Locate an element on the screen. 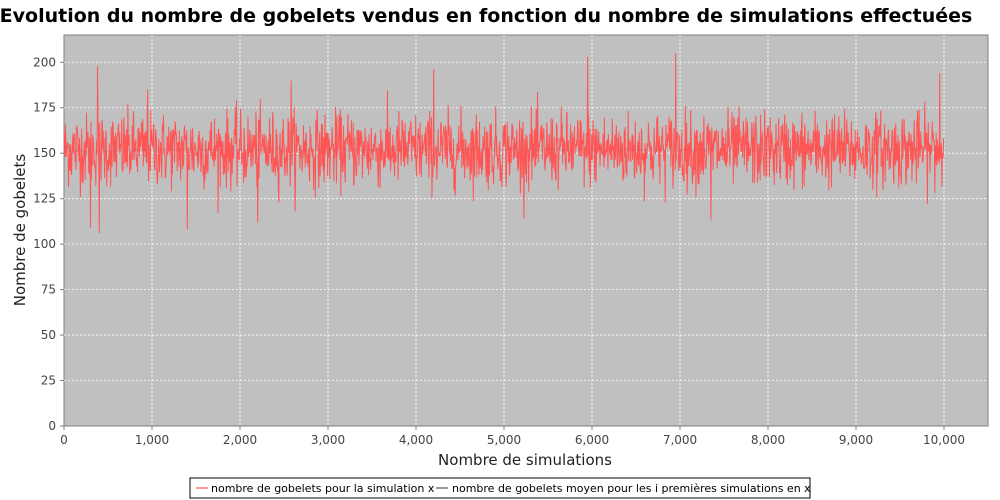 This screenshot has width=1000, height=500. y-tick-label: 75 is located at coordinates (48, 290).